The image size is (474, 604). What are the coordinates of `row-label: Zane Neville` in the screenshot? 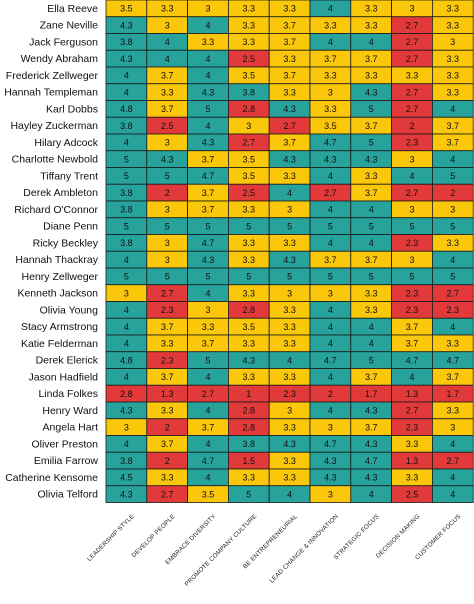 It's located at (69, 26).